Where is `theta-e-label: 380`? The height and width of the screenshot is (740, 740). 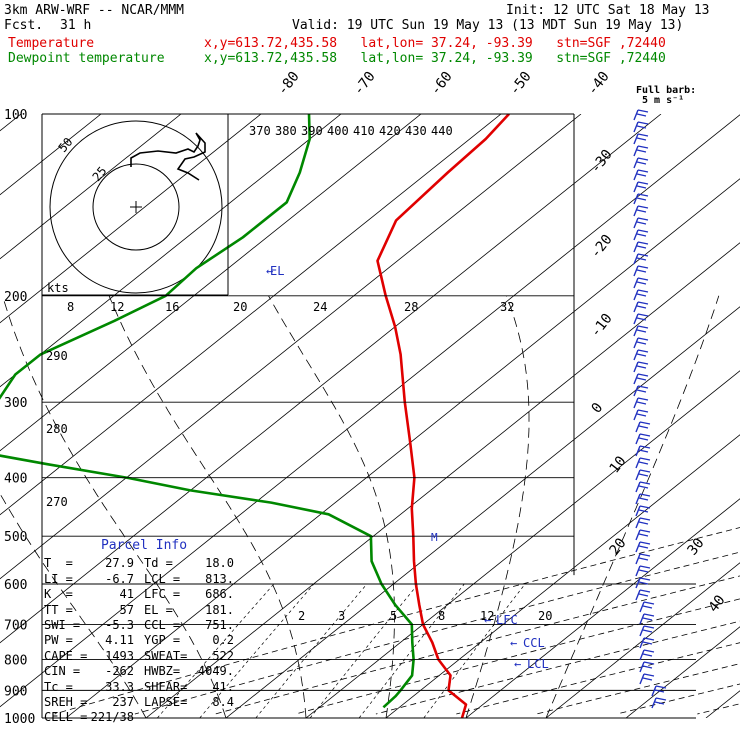 theta-e-label: 380 is located at coordinates (286, 131).